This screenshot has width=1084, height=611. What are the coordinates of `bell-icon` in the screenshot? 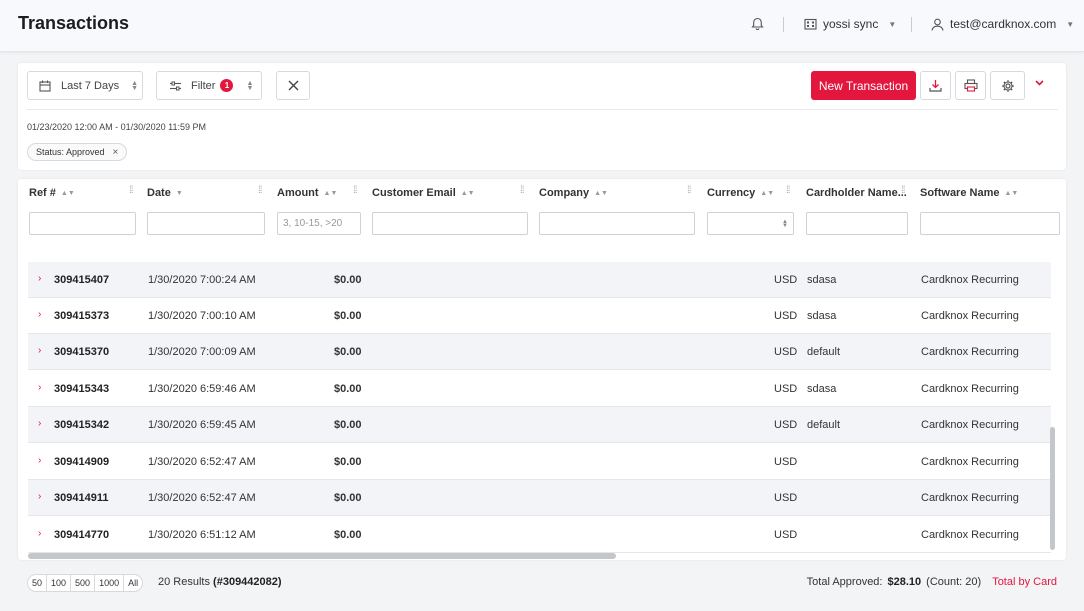 It's located at (757, 24).